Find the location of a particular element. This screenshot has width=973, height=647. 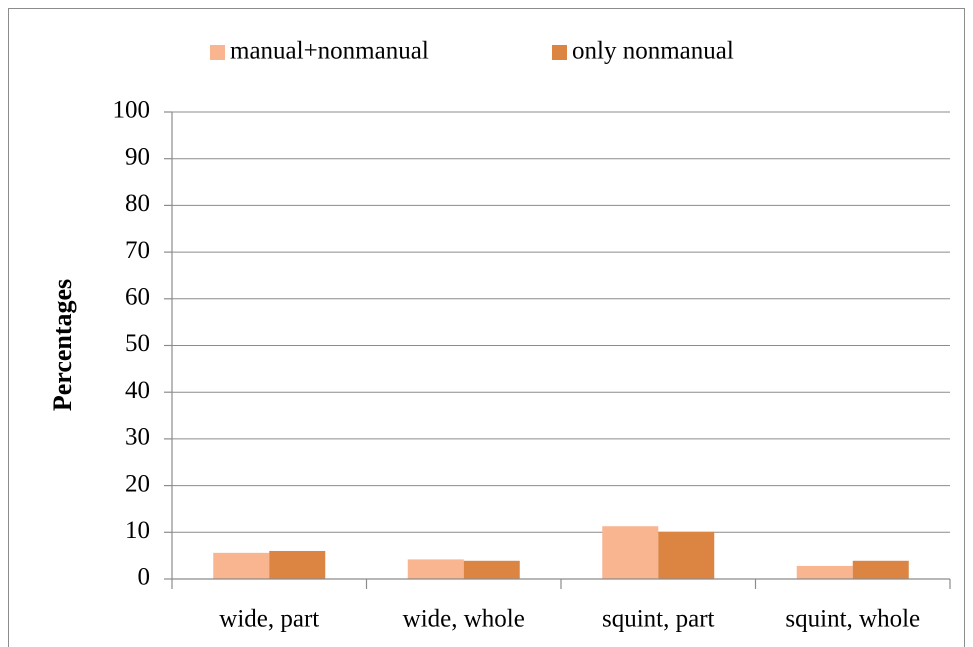

y-tick-label: 100 is located at coordinates (132, 110).